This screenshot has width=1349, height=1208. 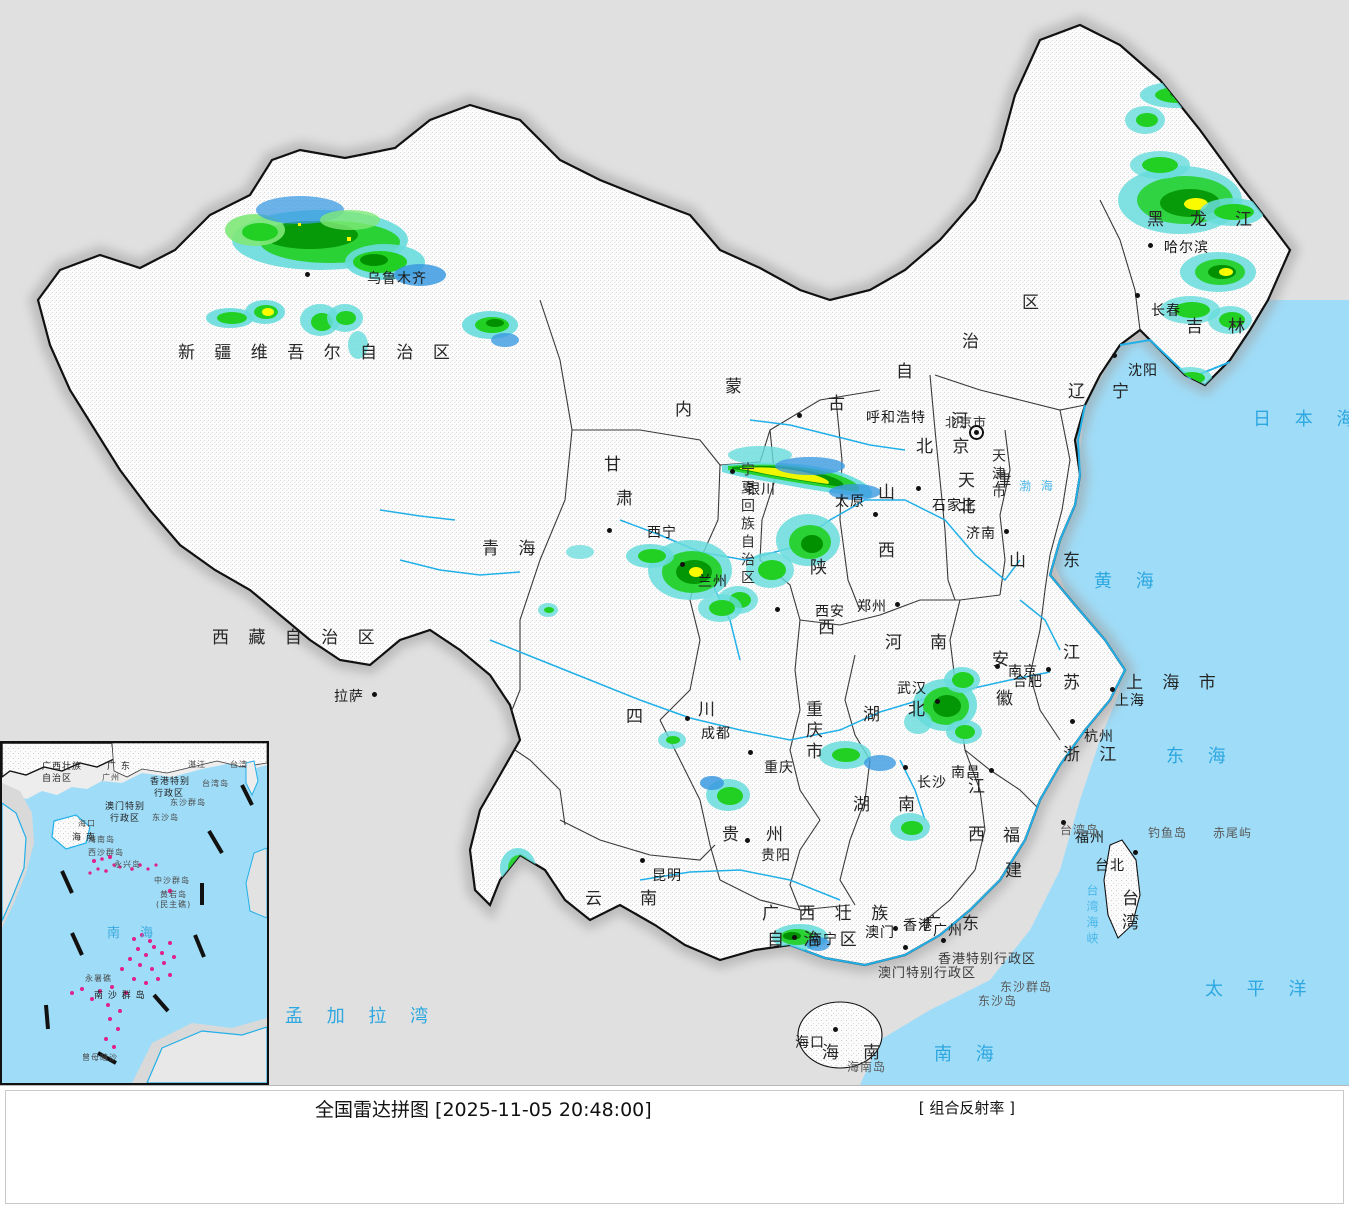 What do you see at coordinates (835, 1029) in the screenshot?
I see `city-dot-haikou` at bounding box center [835, 1029].